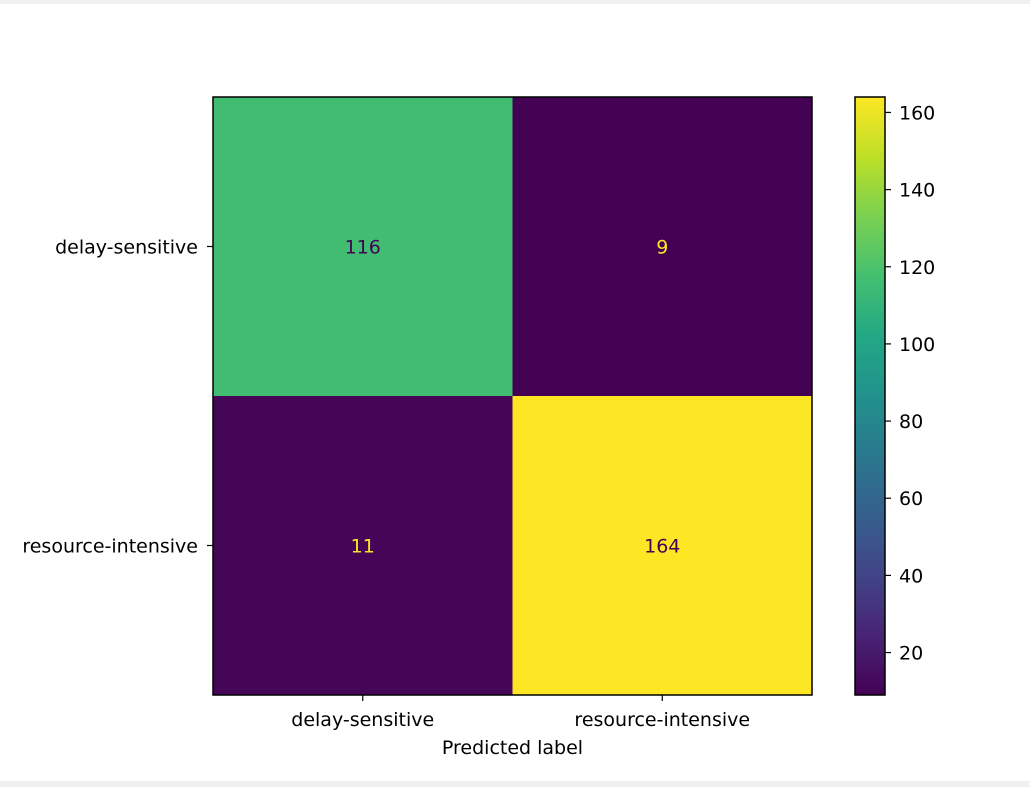 The width and height of the screenshot is (1030, 787). I want to click on y-tick-label: resource-intensive, so click(110, 547).